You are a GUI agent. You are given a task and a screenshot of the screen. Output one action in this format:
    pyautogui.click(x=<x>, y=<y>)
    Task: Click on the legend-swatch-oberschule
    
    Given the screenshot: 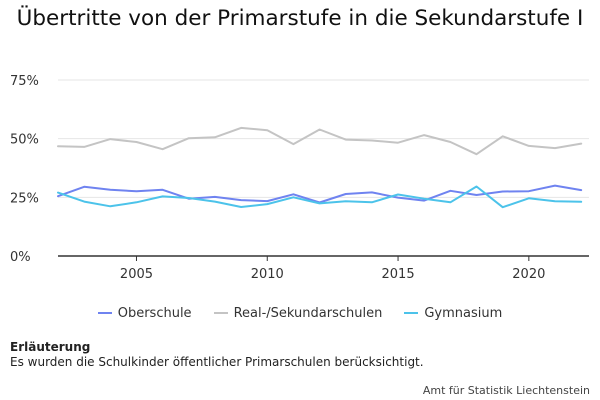 What is the action you would take?
    pyautogui.click(x=104, y=313)
    